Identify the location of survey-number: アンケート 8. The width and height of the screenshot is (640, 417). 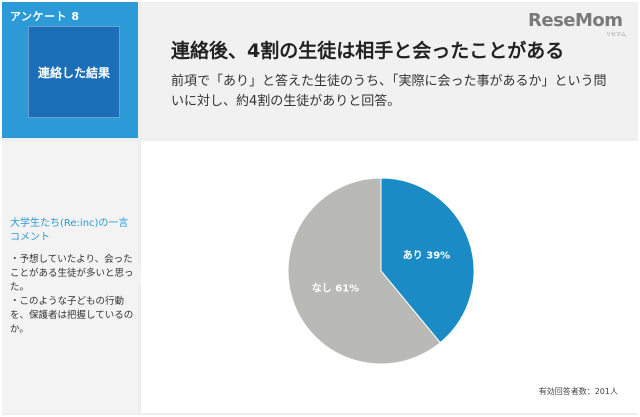
(45, 16).